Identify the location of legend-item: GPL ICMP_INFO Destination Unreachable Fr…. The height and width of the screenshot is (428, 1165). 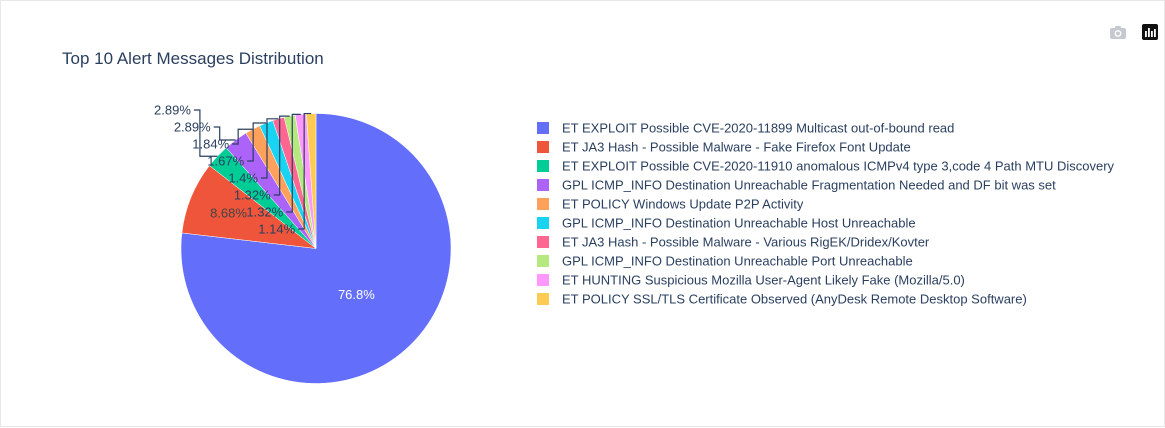
(796, 185).